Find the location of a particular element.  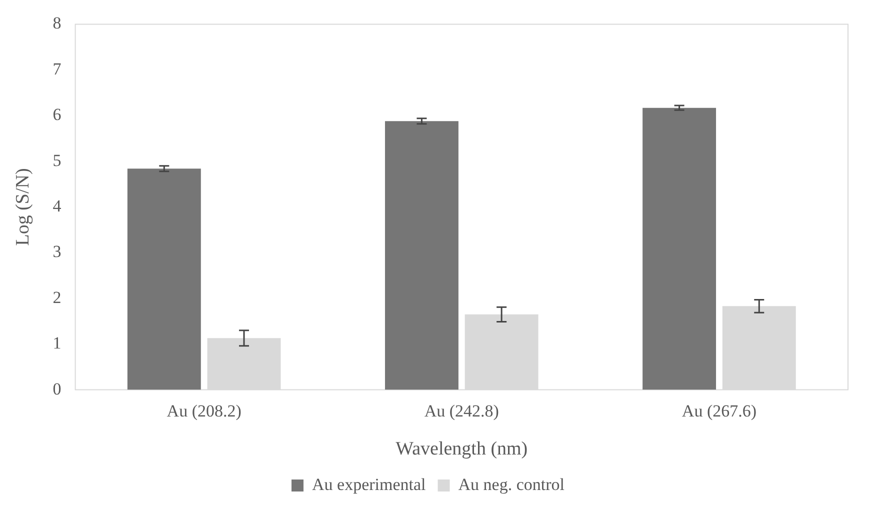

y-tick-label: 6 is located at coordinates (57, 114).